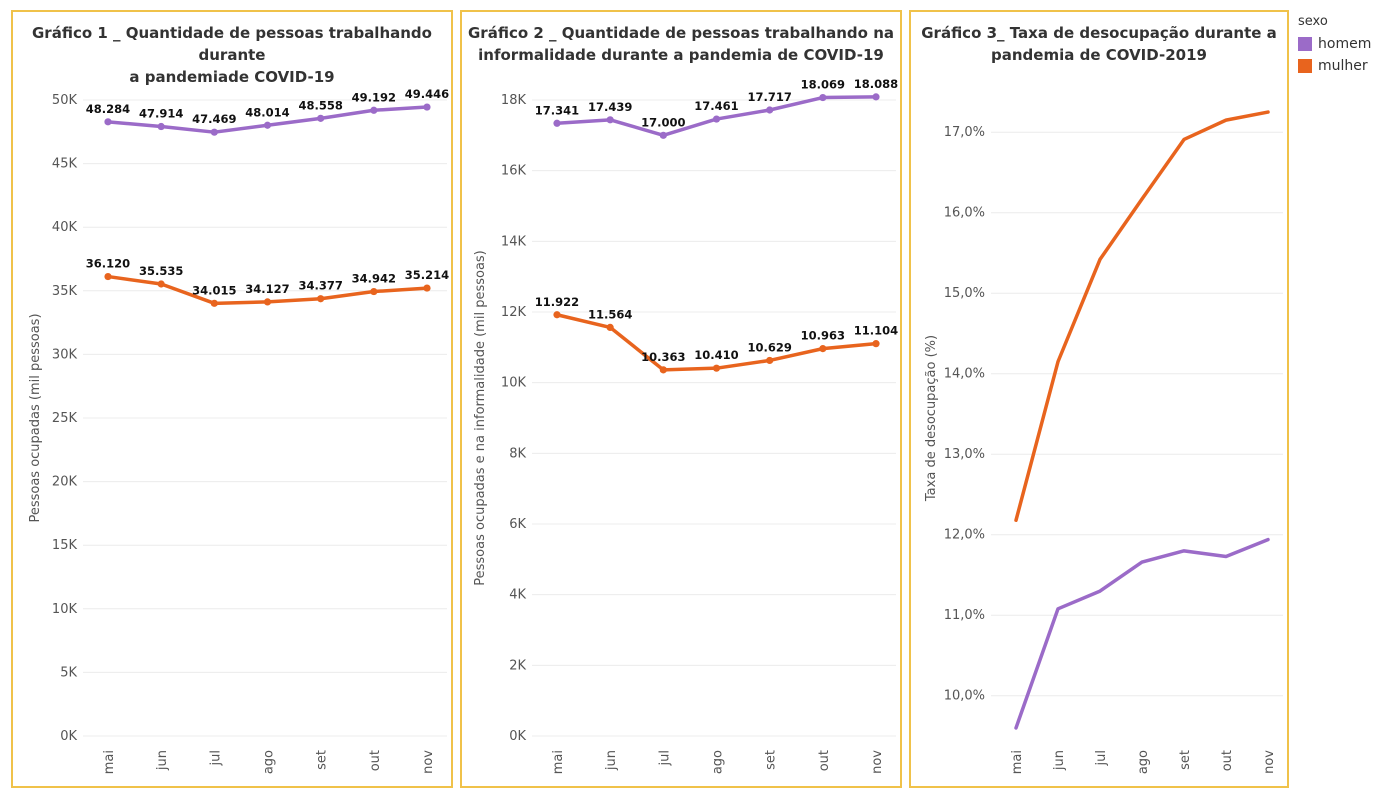 This screenshot has width=1400, height=800. I want to click on y-tick-label: 11,0%, so click(964, 615).